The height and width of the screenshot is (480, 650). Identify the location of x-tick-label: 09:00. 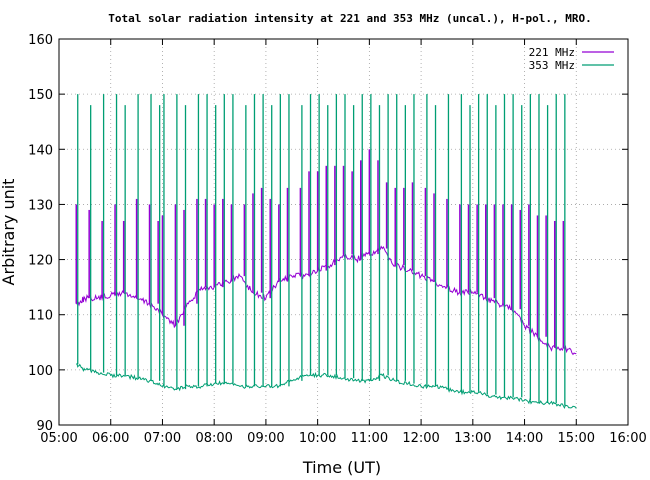
(265, 438).